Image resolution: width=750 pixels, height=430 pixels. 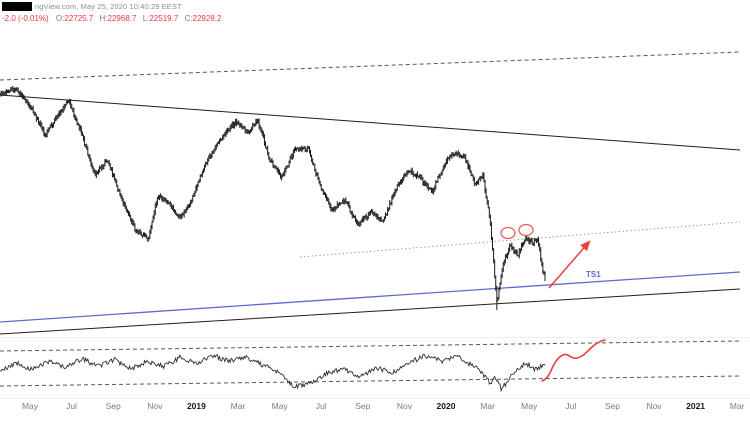 I want to click on legend-low-label: L:, so click(x=146, y=18).